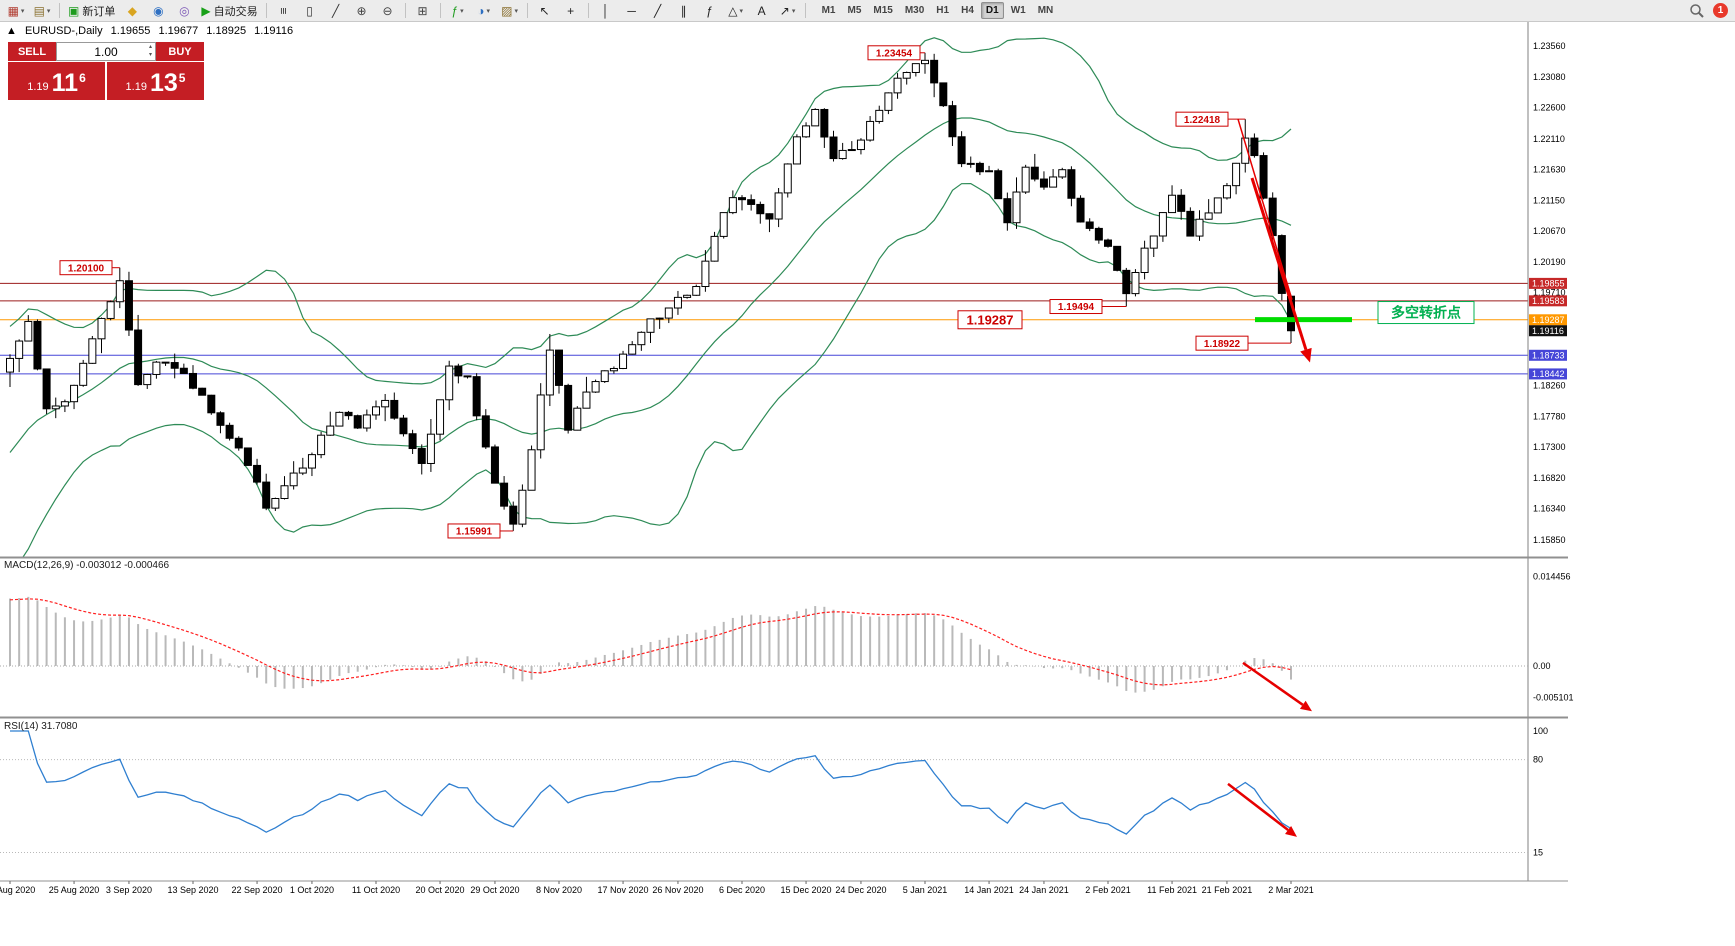  What do you see at coordinates (1243, 343) in the screenshot?
I see `price-annotation: 1.18922` at bounding box center [1243, 343].